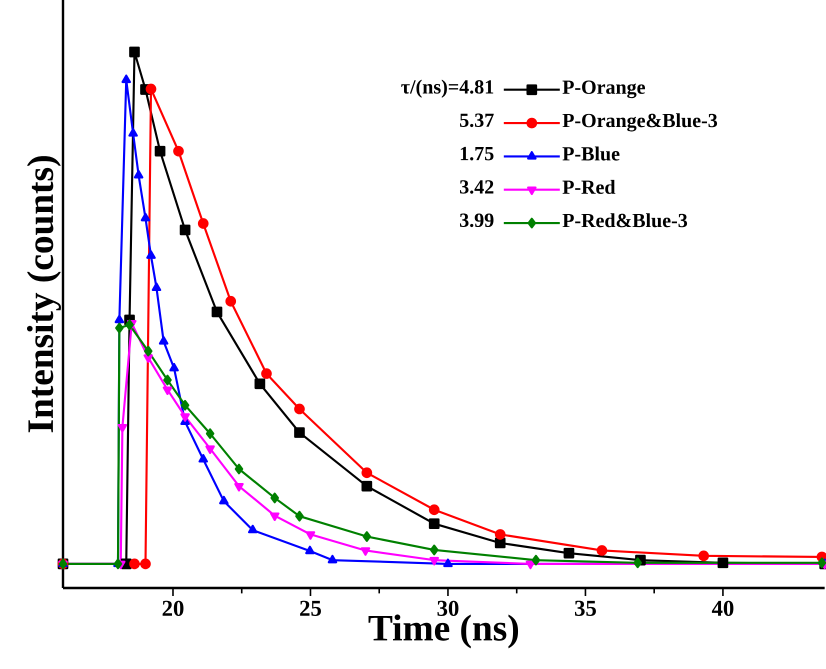  Describe the element at coordinates (591, 153) in the screenshot. I see `legend-label: P-Blue` at that location.